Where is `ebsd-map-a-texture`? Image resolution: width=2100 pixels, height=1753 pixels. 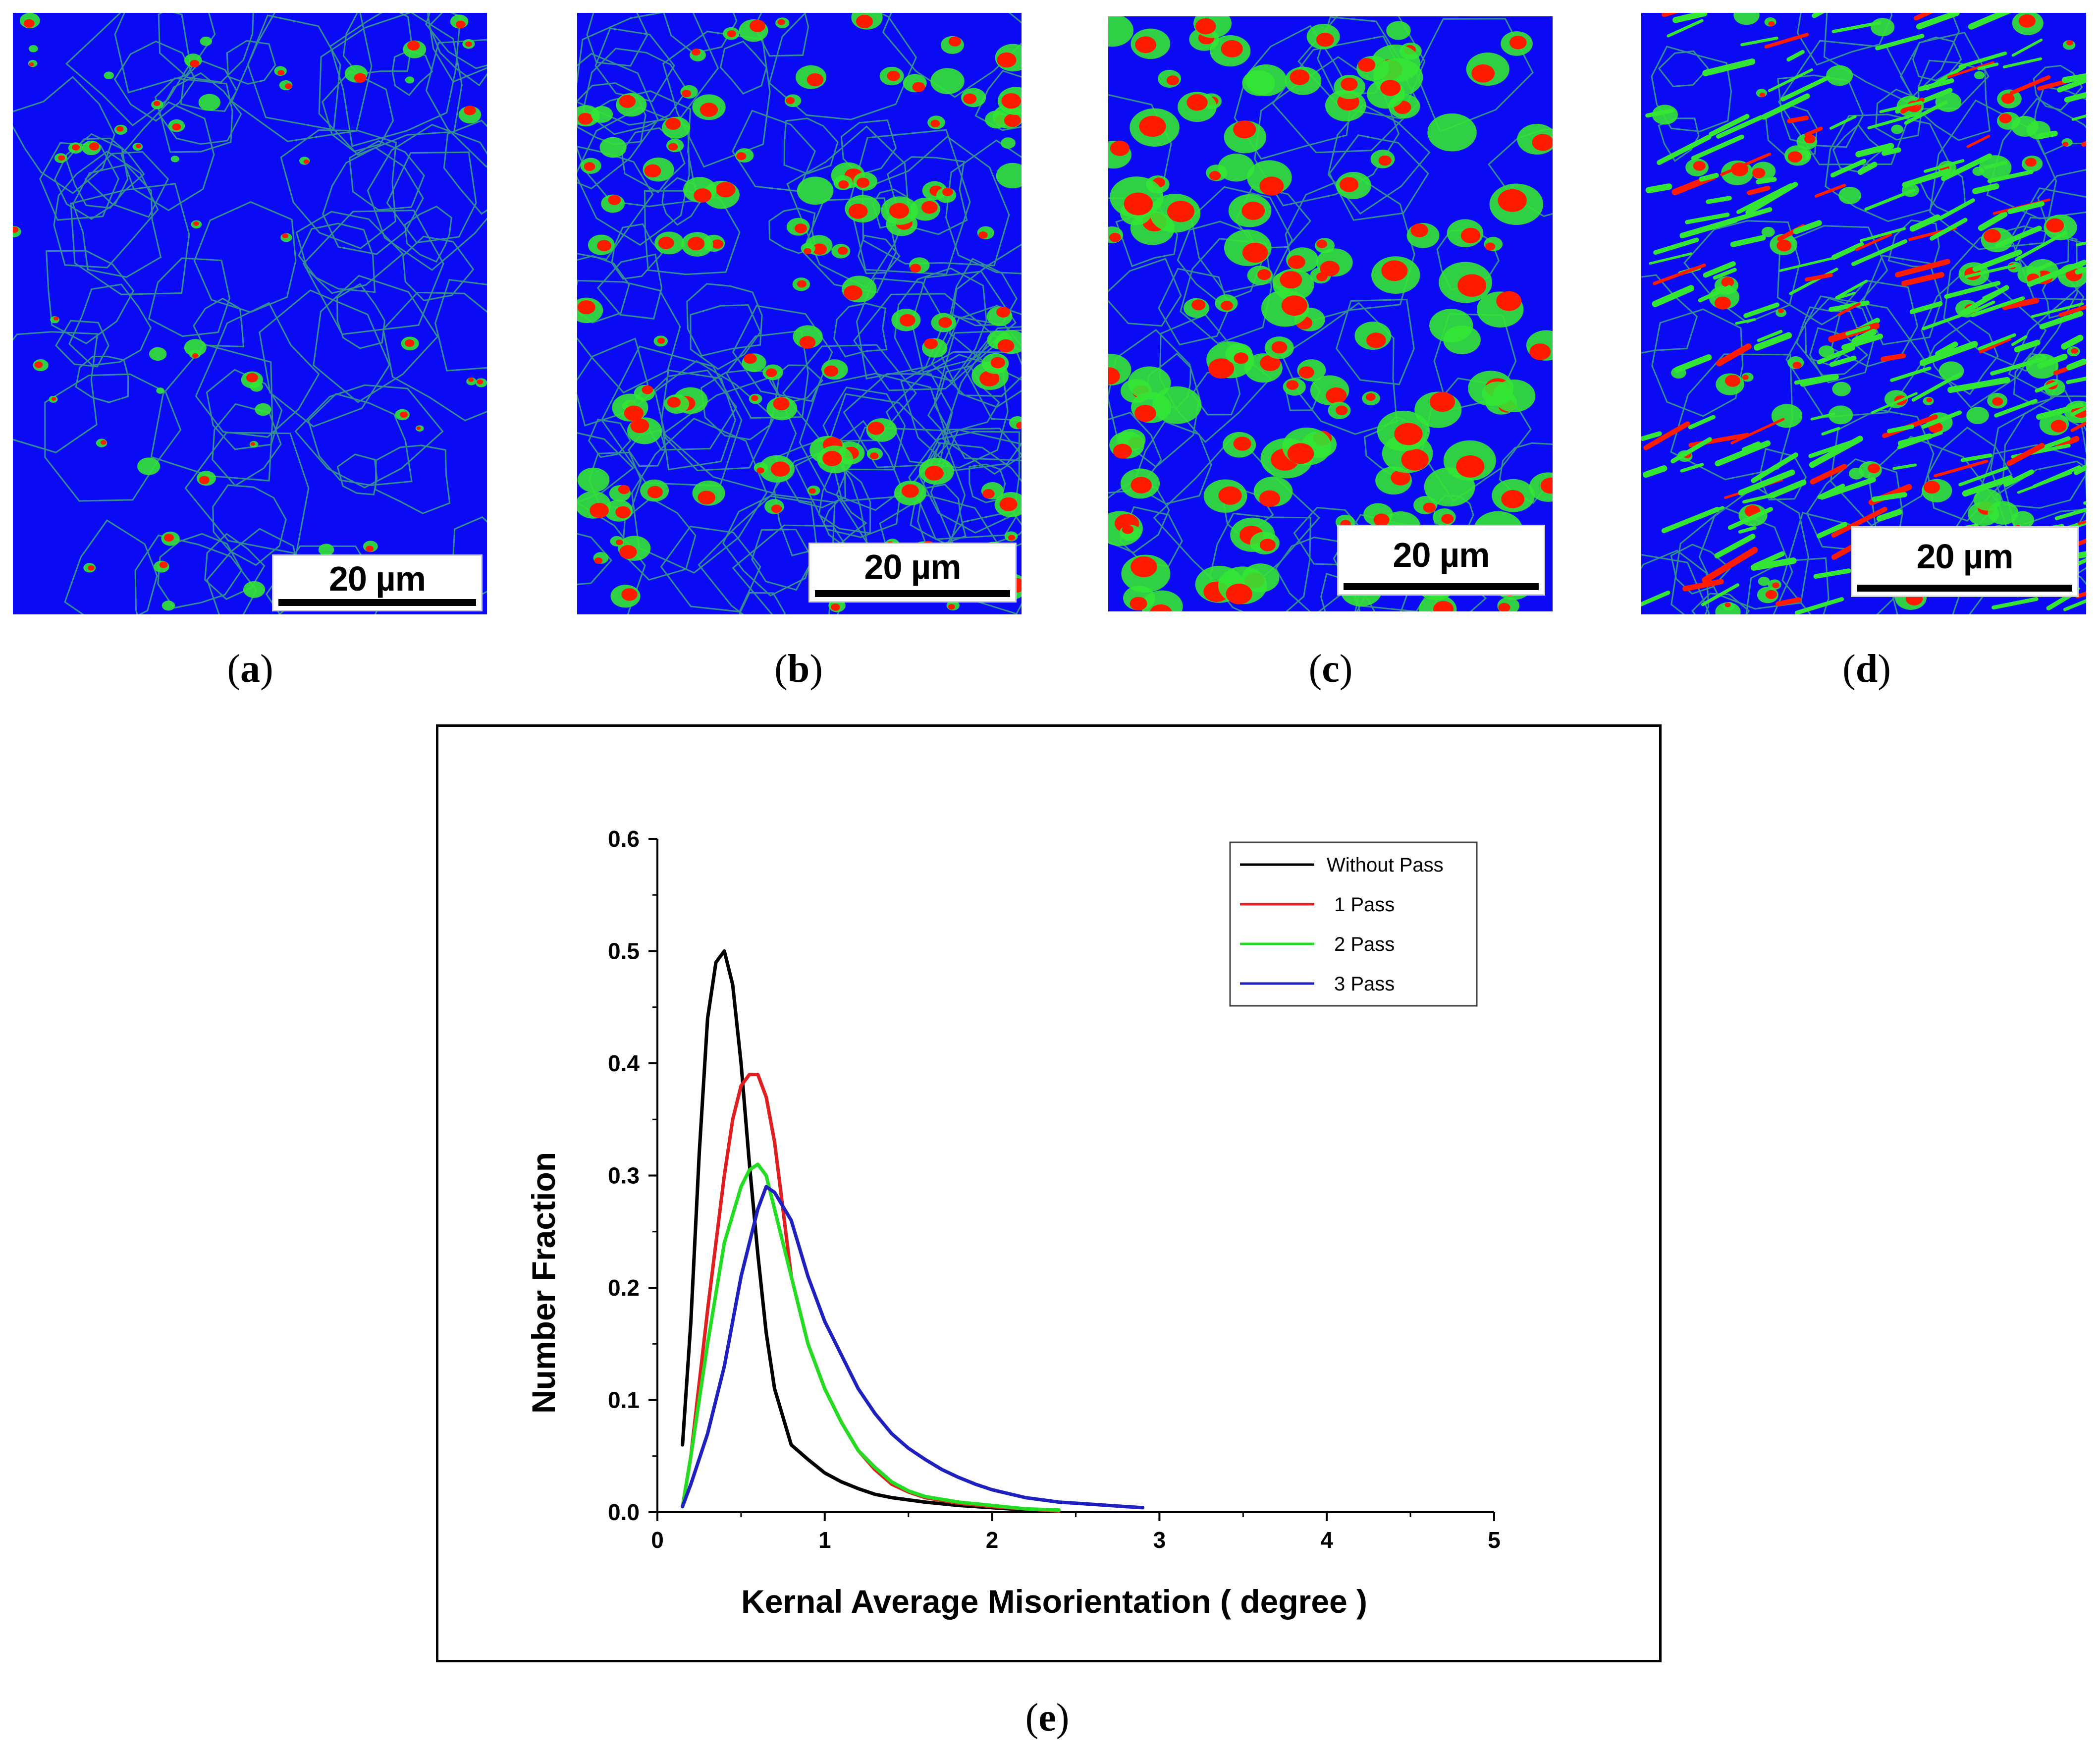
ebsd-map-a-texture is located at coordinates (250, 313).